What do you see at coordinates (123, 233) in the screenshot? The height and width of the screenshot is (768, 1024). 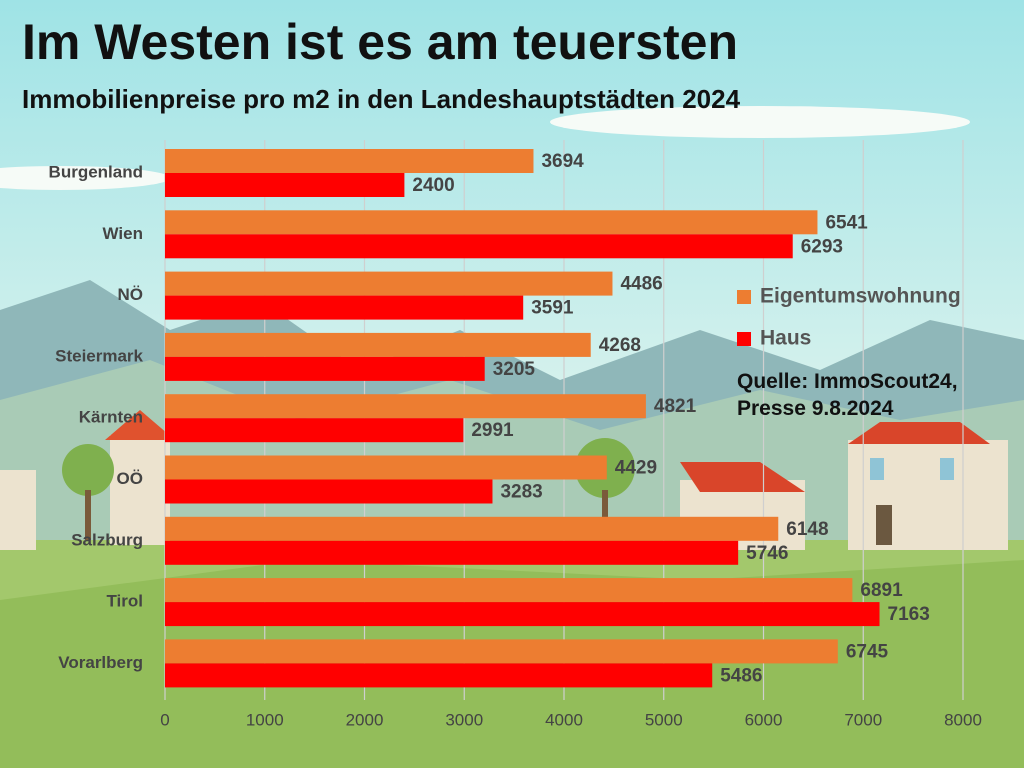 I see `y-tick-label: Wien` at bounding box center [123, 233].